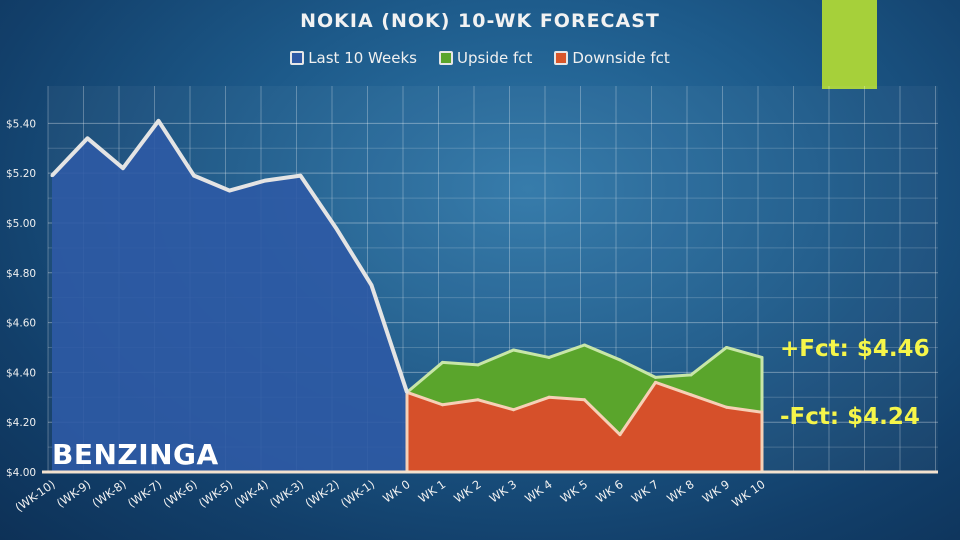 Image resolution: width=960 pixels, height=540 pixels. Describe the element at coordinates (21, 423) in the screenshot. I see `y-tick-label: $4.20` at that location.